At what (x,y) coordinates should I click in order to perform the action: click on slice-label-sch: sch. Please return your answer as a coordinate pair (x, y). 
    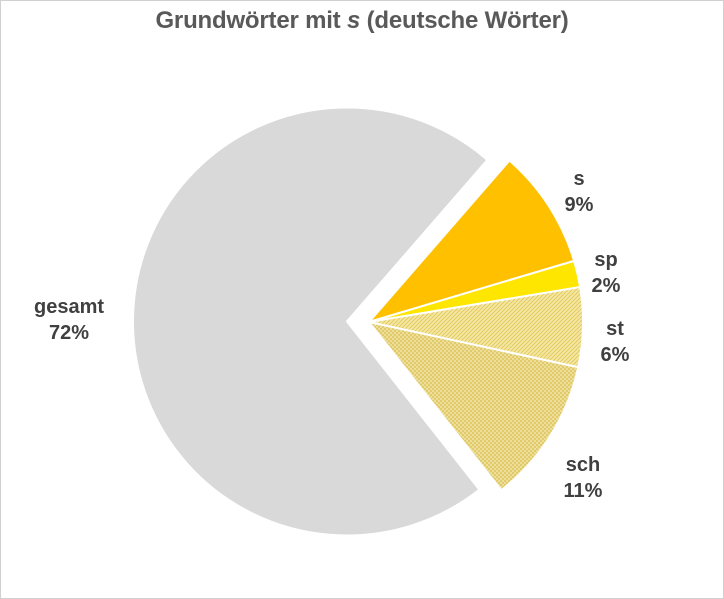
    Looking at the image, I should click on (583, 465).